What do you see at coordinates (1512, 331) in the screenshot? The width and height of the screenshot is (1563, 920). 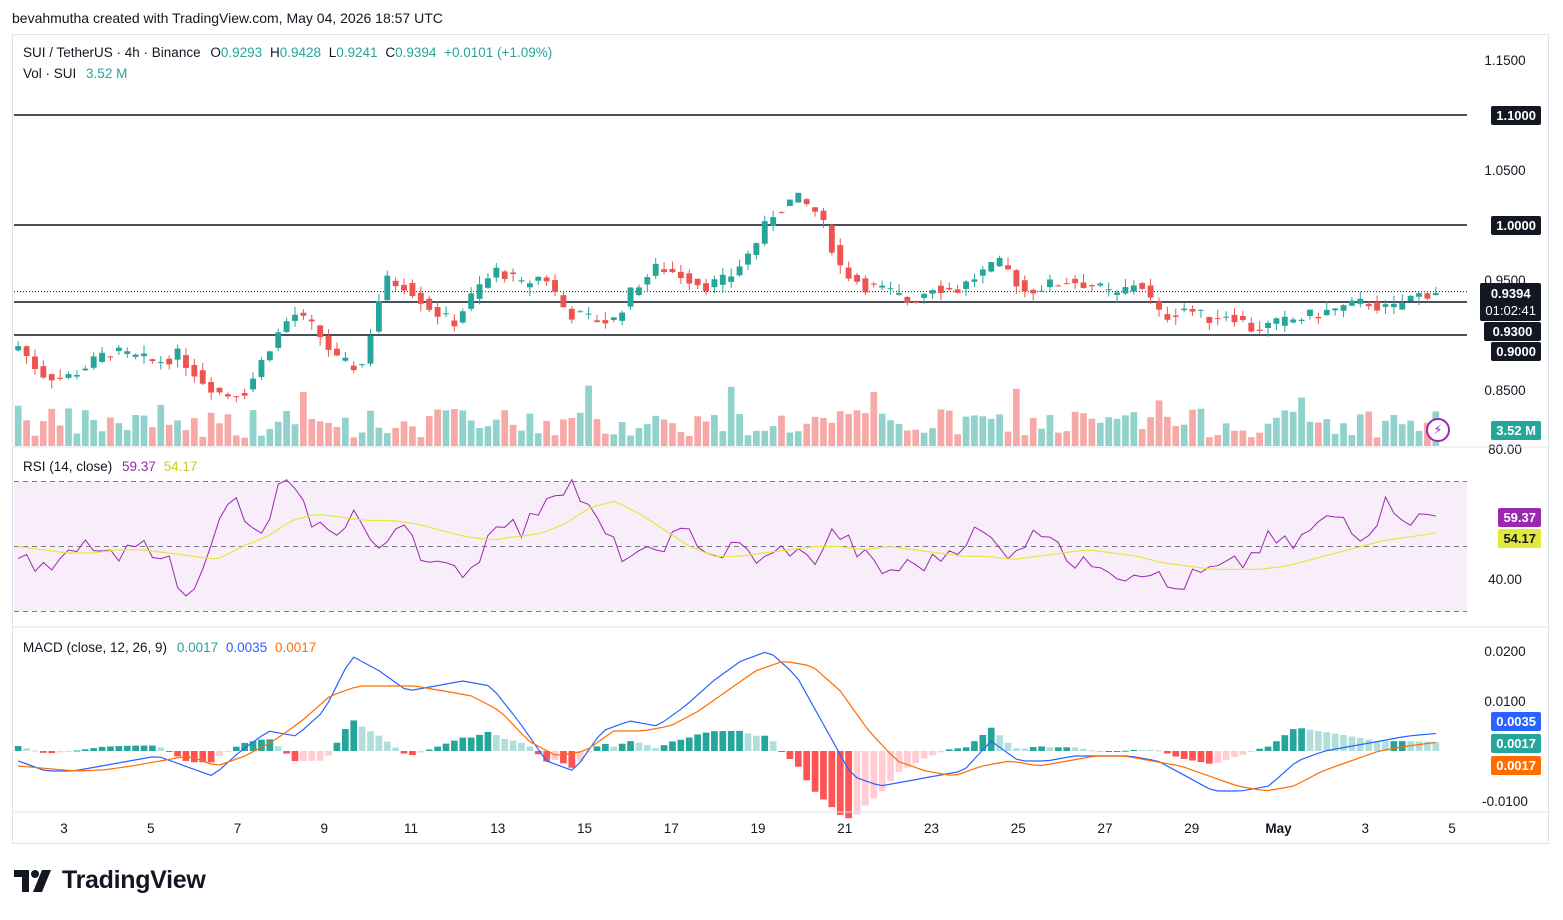 I see `price-label-9300: 0.9300` at bounding box center [1512, 331].